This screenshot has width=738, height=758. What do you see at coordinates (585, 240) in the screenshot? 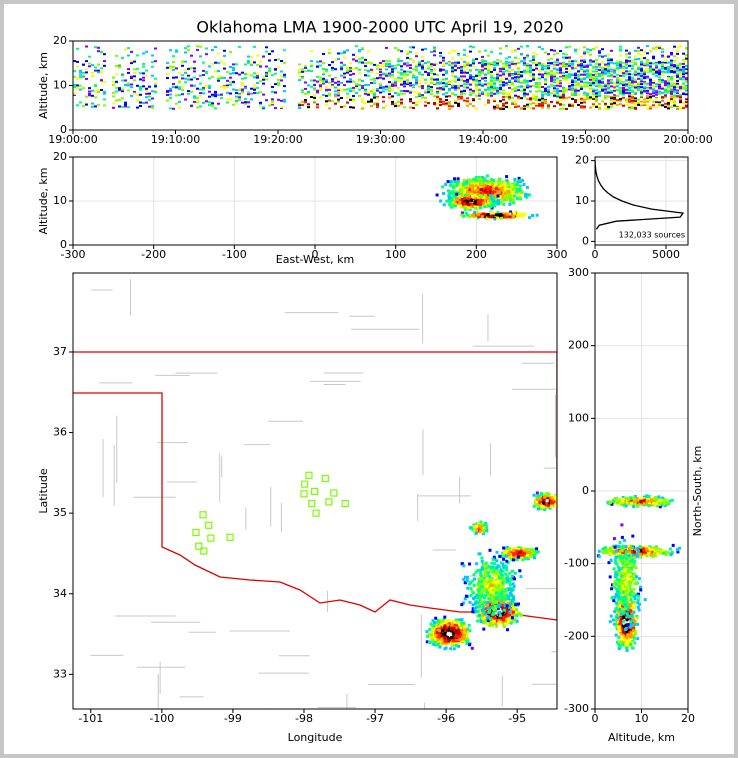
I see `y-tick-label: 0` at bounding box center [585, 240].